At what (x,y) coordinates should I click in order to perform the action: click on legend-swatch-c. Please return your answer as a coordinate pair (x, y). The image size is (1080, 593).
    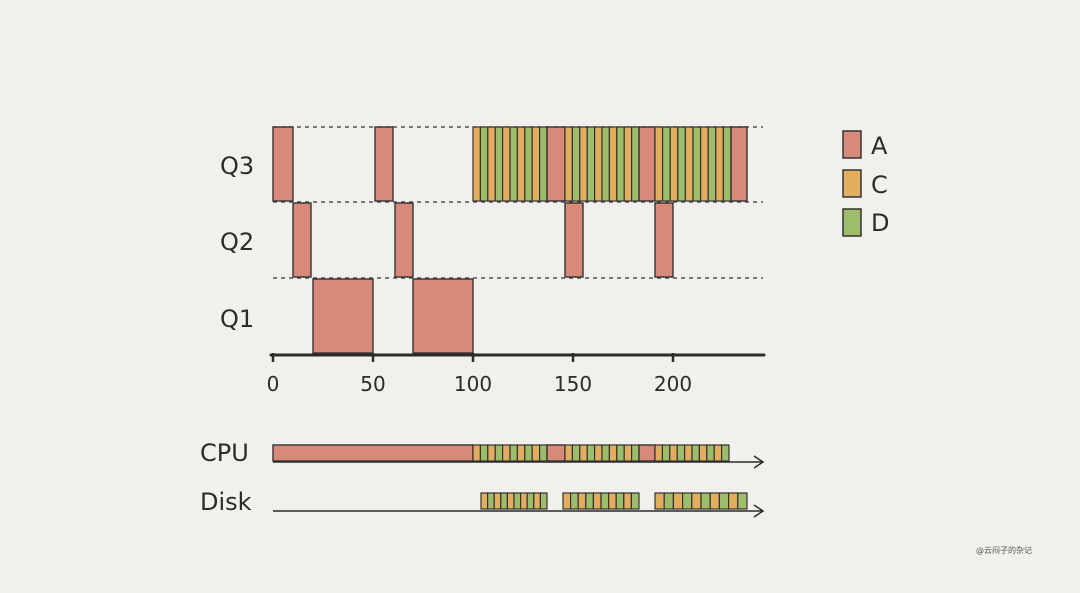
    Looking at the image, I should click on (852, 183).